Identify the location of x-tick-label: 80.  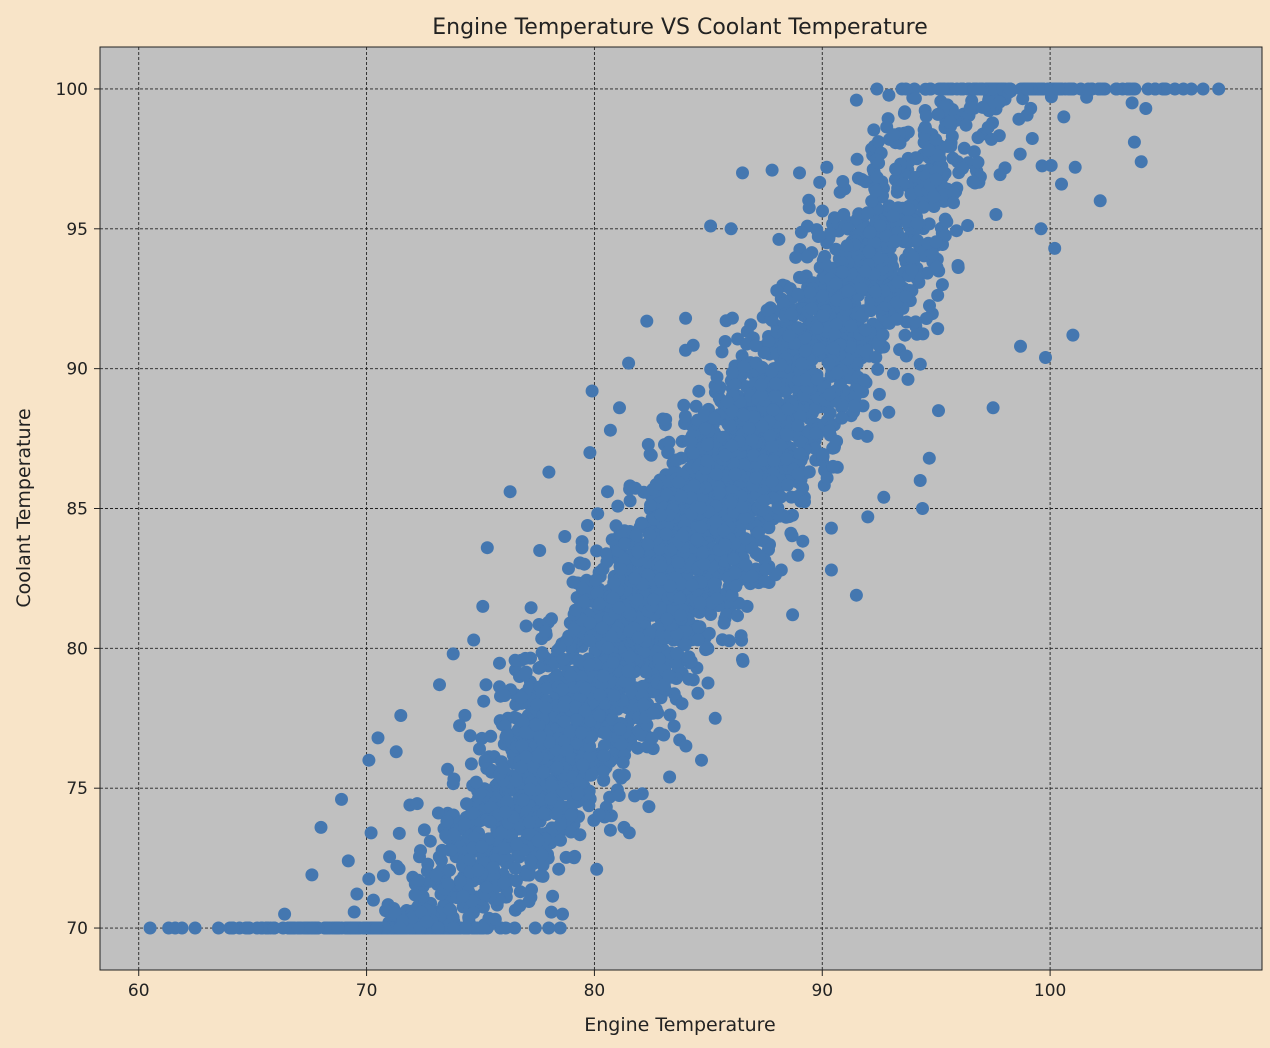
(595, 991).